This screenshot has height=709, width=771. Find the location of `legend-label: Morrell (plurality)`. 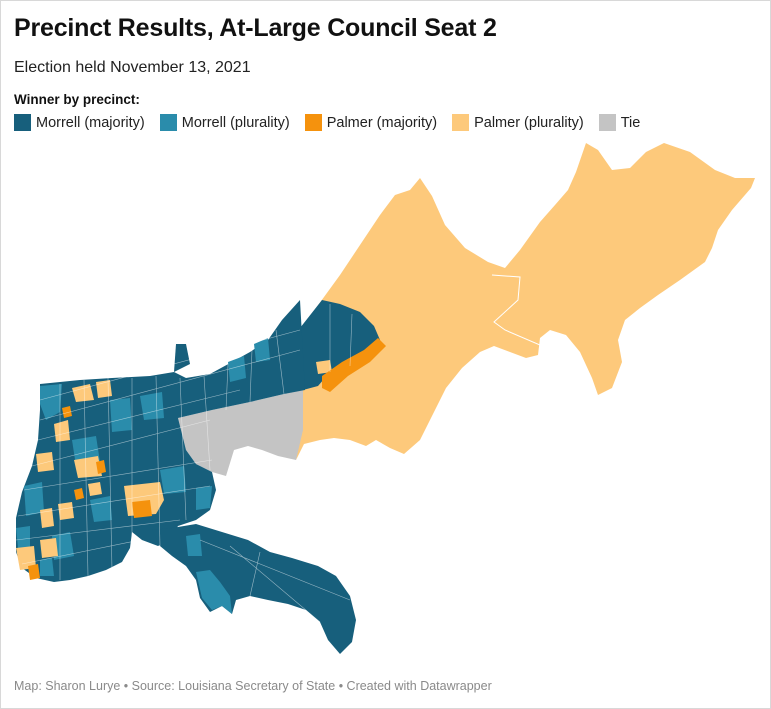

legend-label: Morrell (plurality) is located at coordinates (235, 122).